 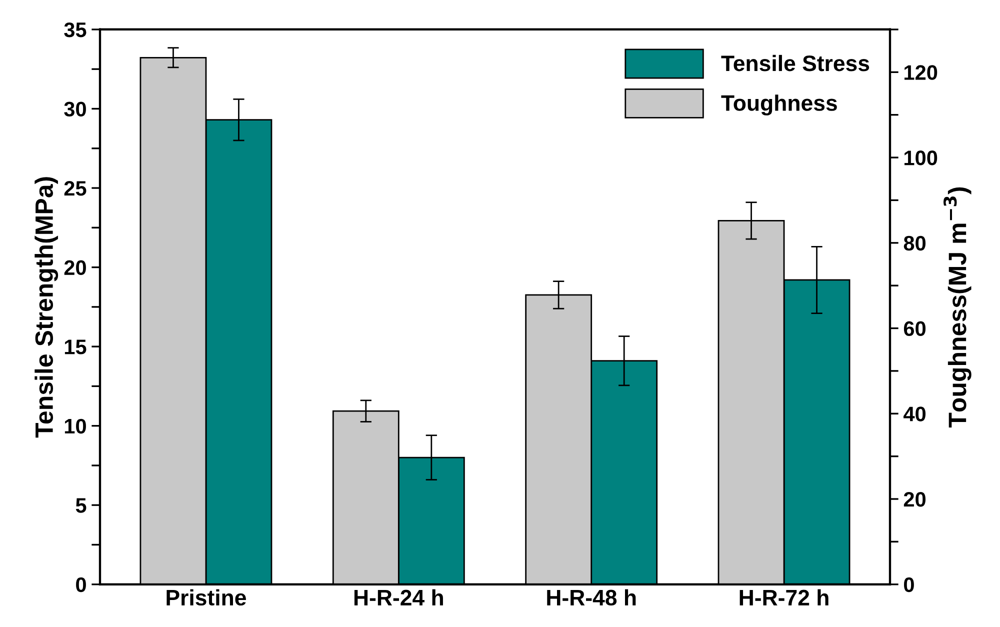 I want to click on y2-tick-label: 120, so click(x=921, y=72).